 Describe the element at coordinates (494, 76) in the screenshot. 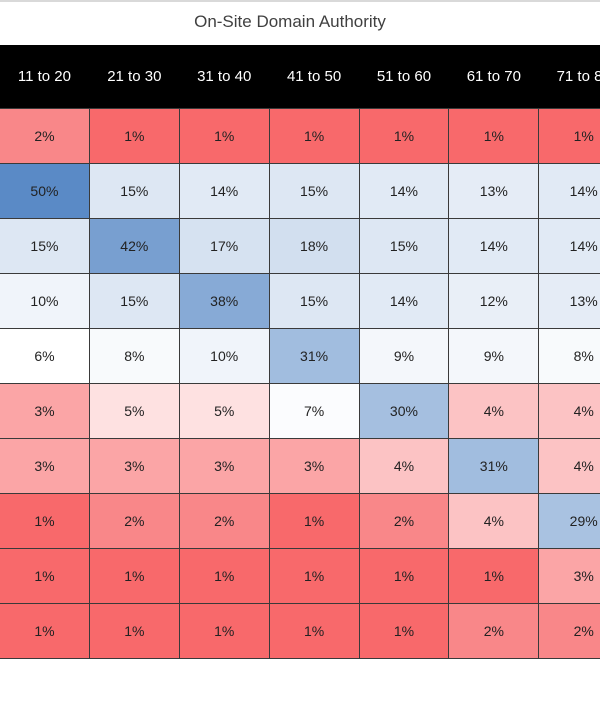

I see `column-header: 61 to 70` at that location.